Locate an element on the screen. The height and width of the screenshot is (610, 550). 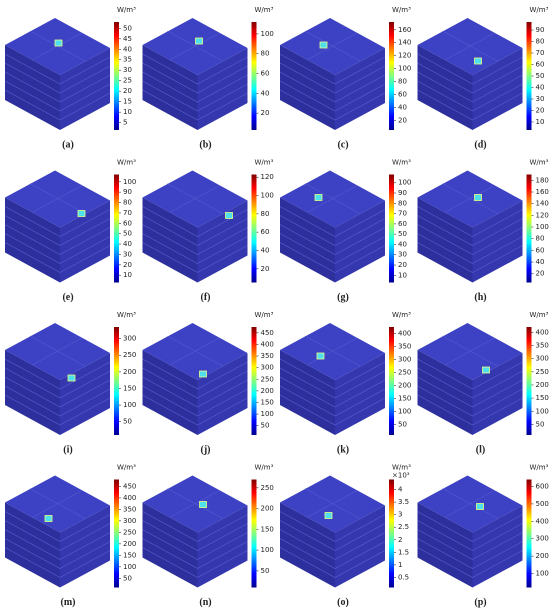
panel-label: (l) is located at coordinates (480, 449).